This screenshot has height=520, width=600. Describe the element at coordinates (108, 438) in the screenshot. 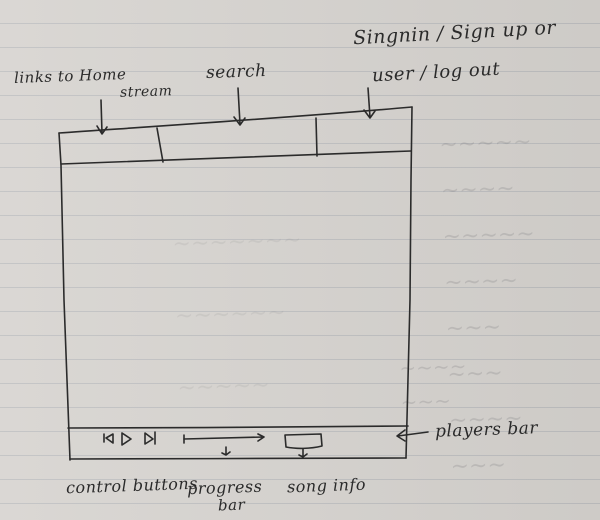

I see `control-prev-icon` at that location.